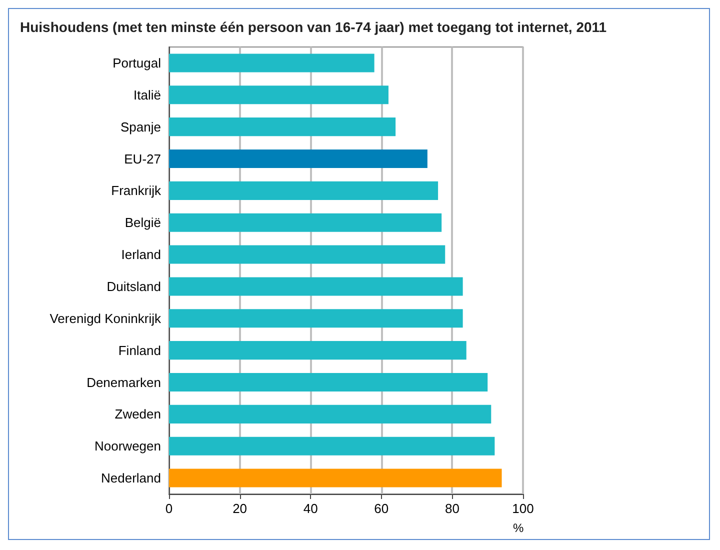 This screenshot has width=720, height=550. Describe the element at coordinates (523, 508) in the screenshot. I see `x-tick-label: 100` at that location.